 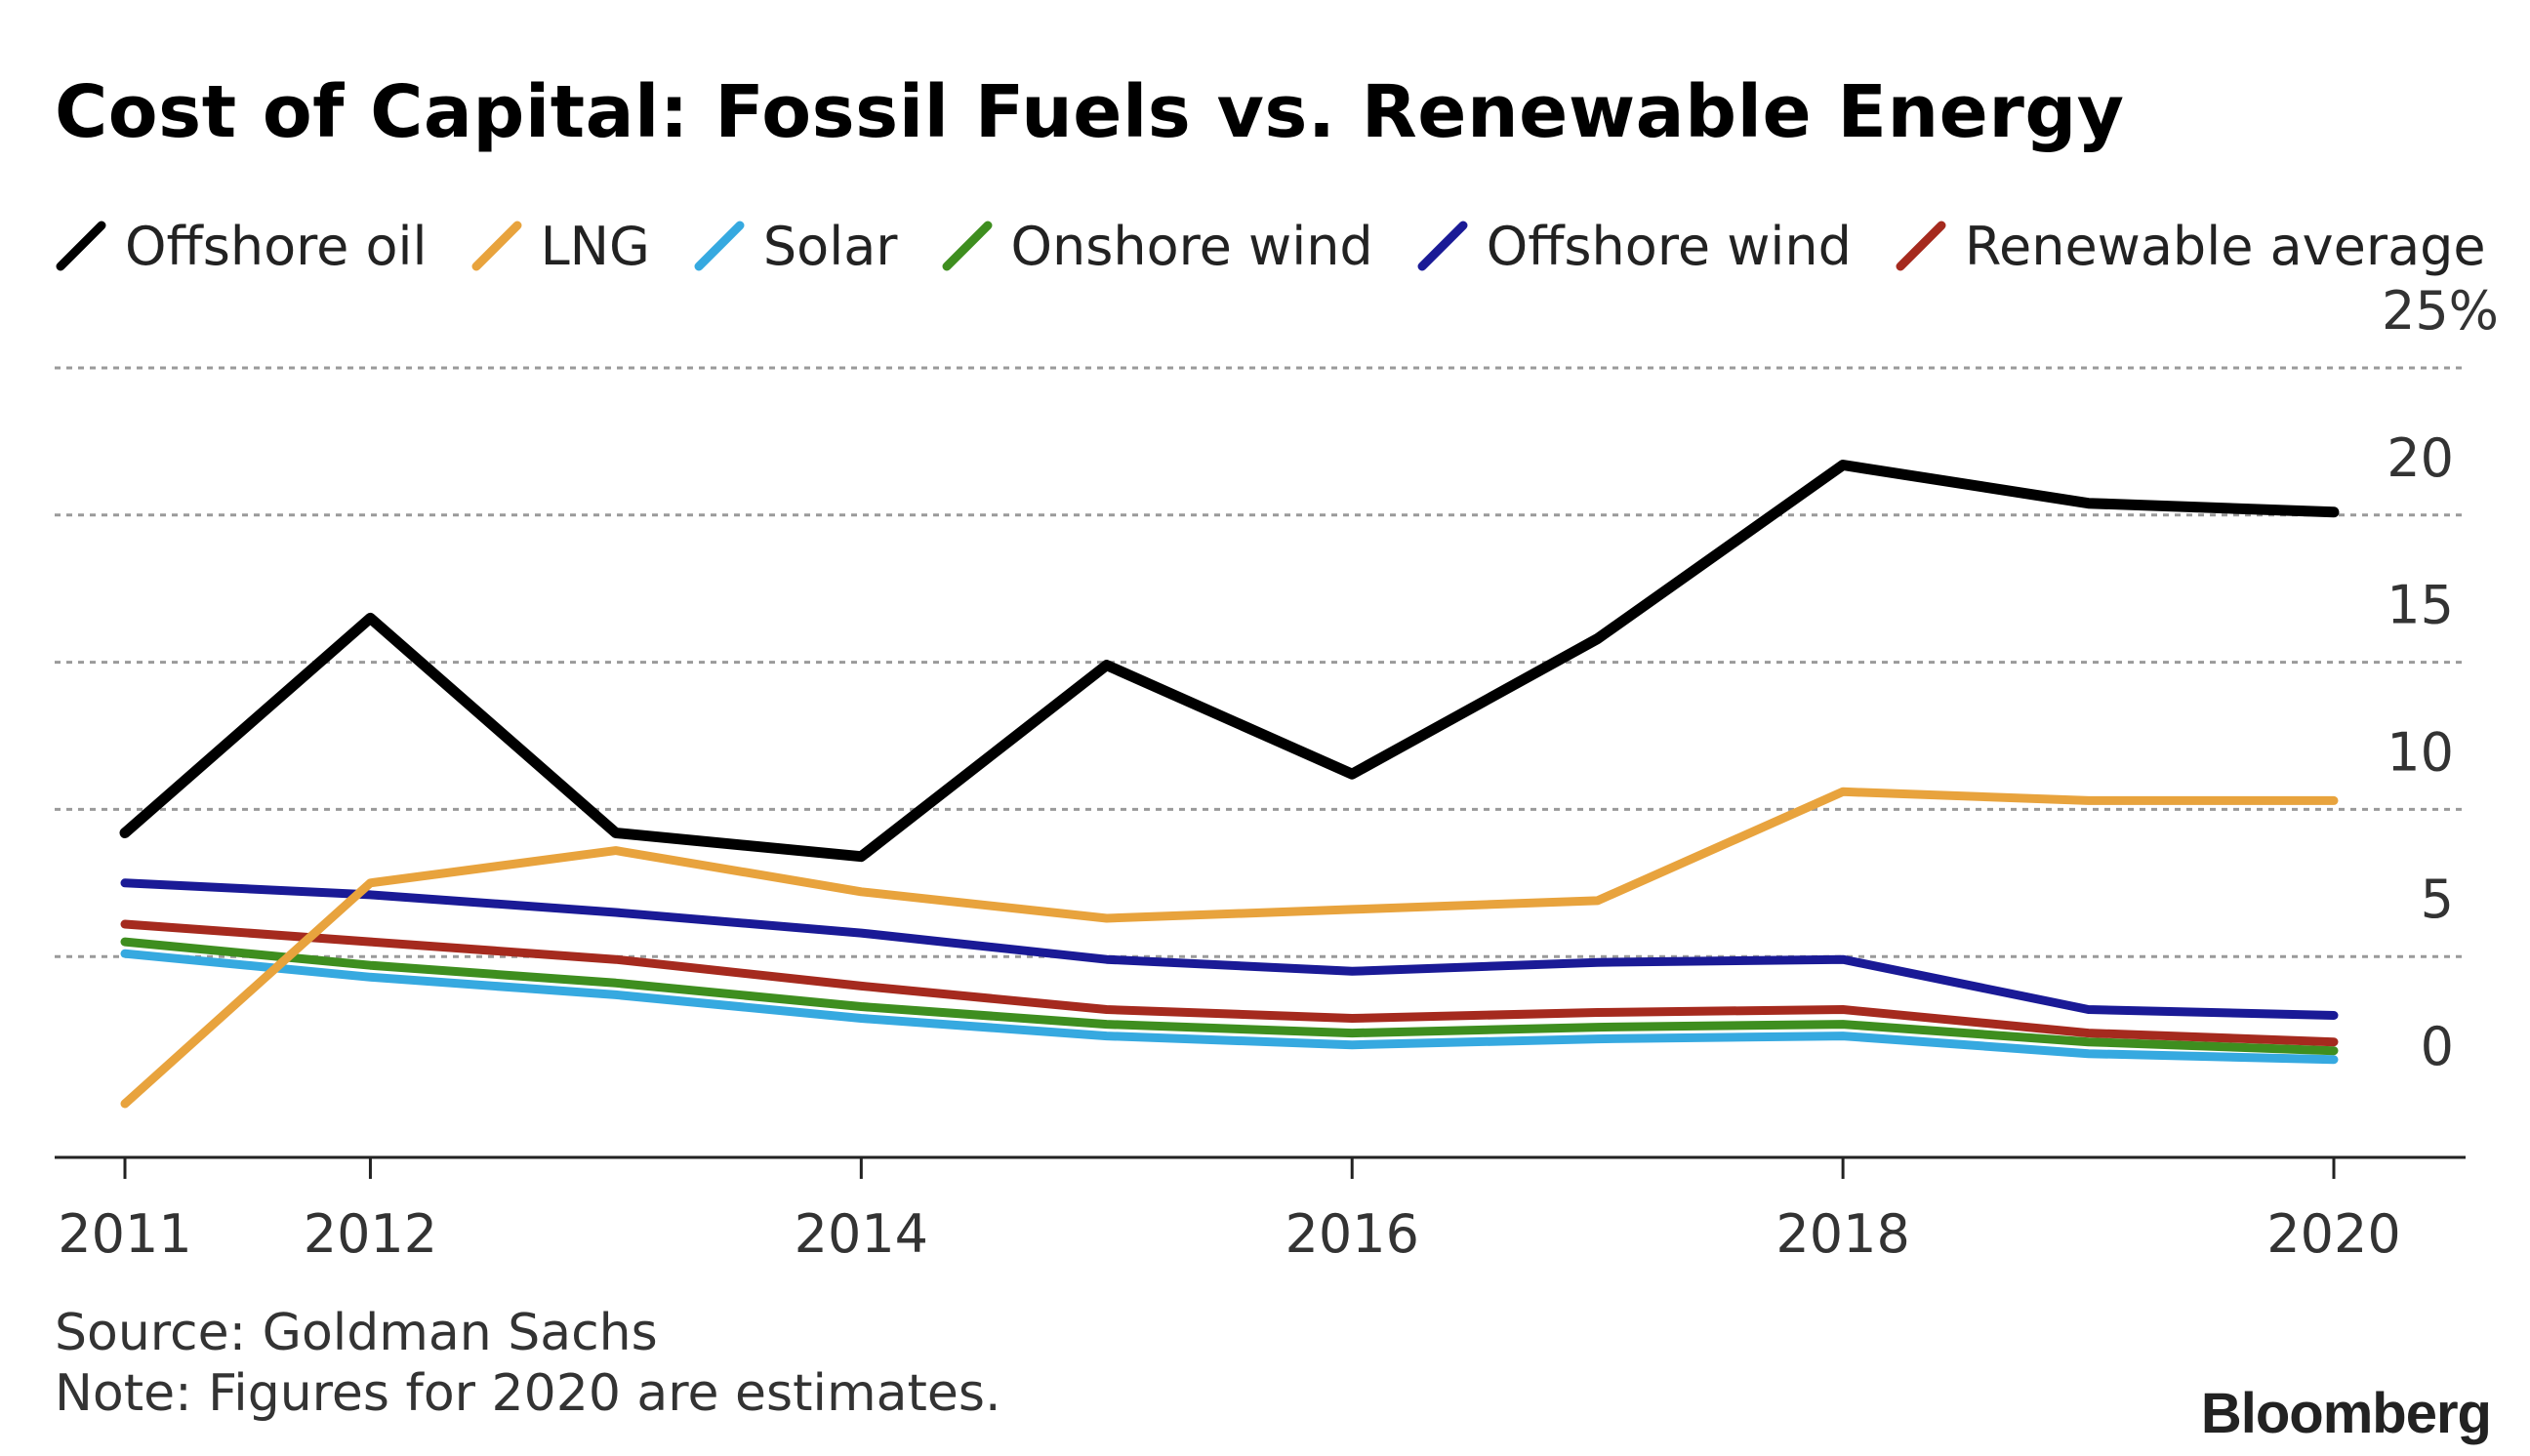 What do you see at coordinates (1191, 246) in the screenshot?
I see `legend-label: Onshore wind` at bounding box center [1191, 246].